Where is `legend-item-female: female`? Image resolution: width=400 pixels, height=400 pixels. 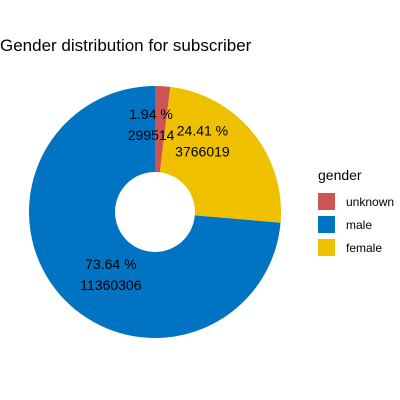 legend-item-female: female is located at coordinates (356, 247).